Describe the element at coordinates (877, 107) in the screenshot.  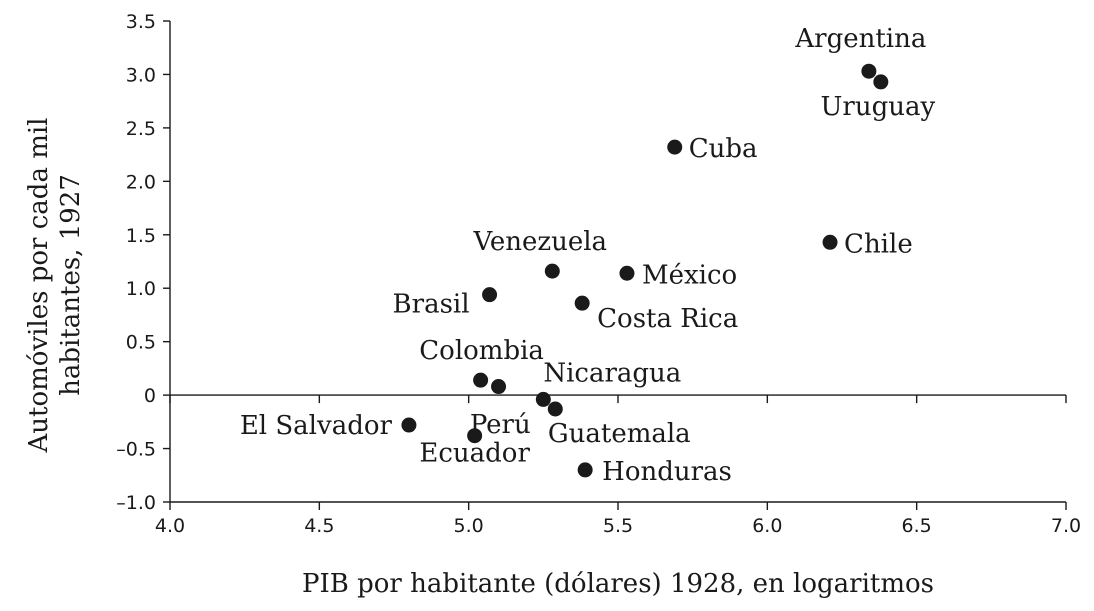
I see `point-label: Uruguay` at that location.